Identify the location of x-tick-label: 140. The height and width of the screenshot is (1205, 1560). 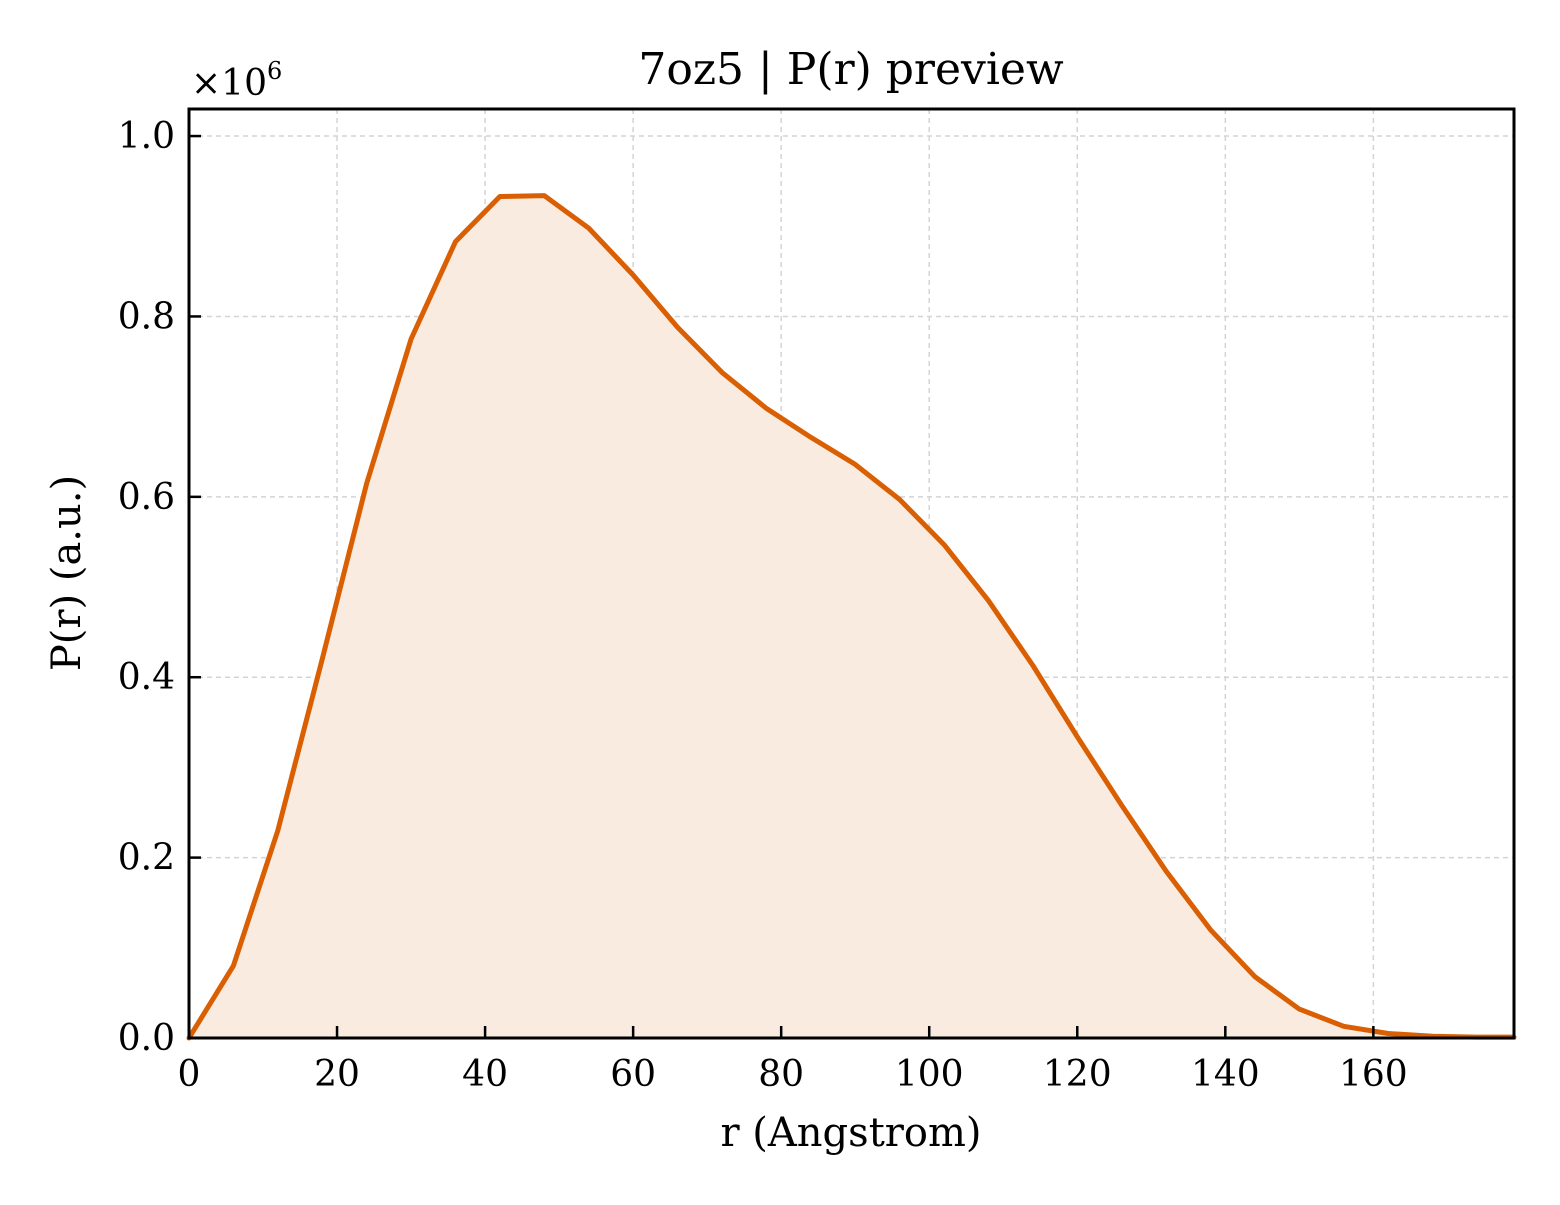
(1225, 1074).